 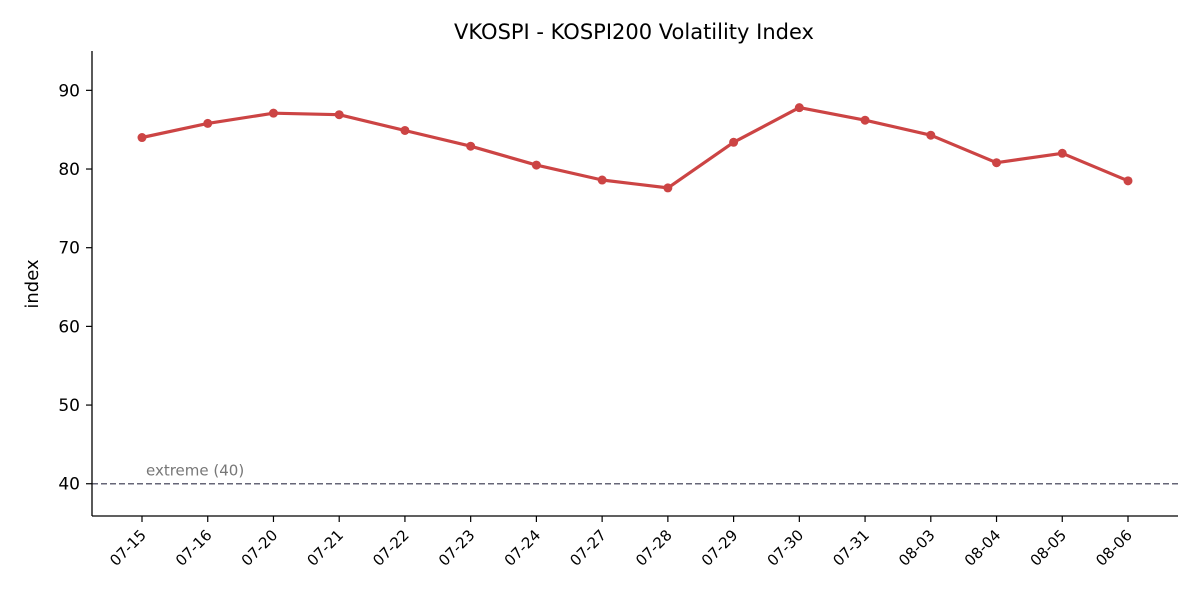 What do you see at coordinates (69, 170) in the screenshot?
I see `y-tick-label: 80` at bounding box center [69, 170].